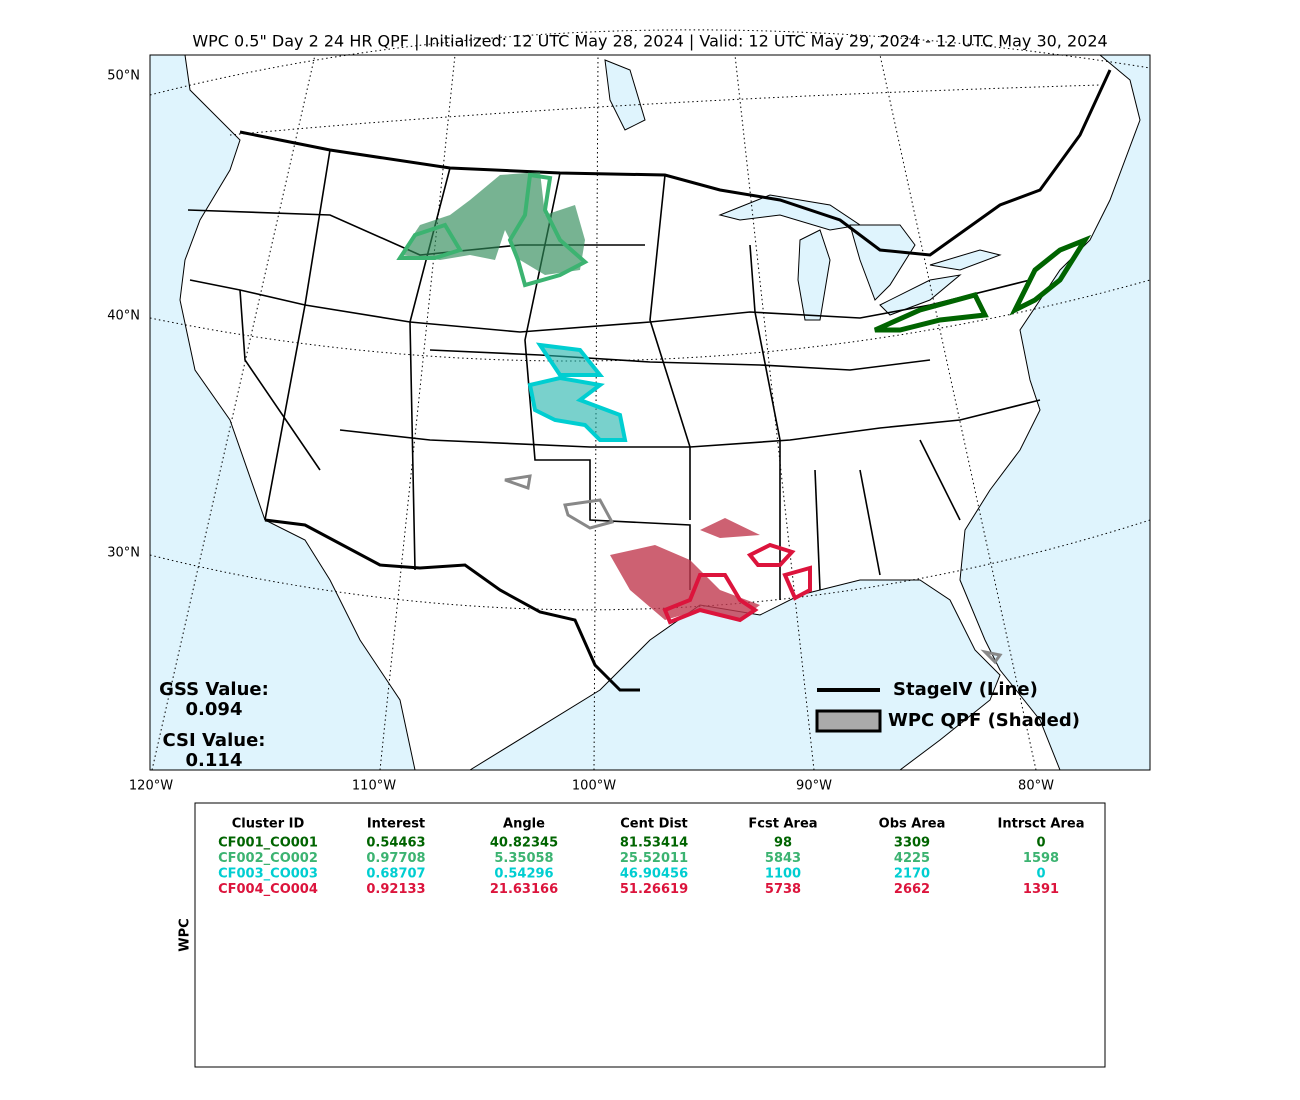 The width and height of the screenshot is (1300, 1100). Describe the element at coordinates (965, 689) in the screenshot. I see `legend-text: StageIV (Line)` at that location.